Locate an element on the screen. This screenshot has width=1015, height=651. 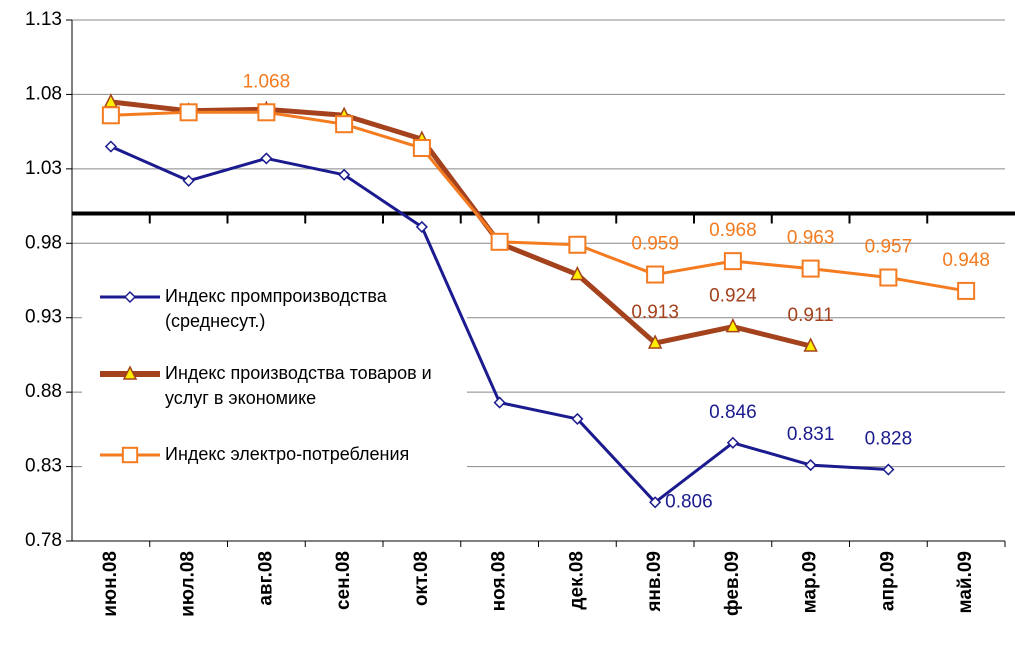
legend-label: Индекс электро-потребления is located at coordinates (287, 454).